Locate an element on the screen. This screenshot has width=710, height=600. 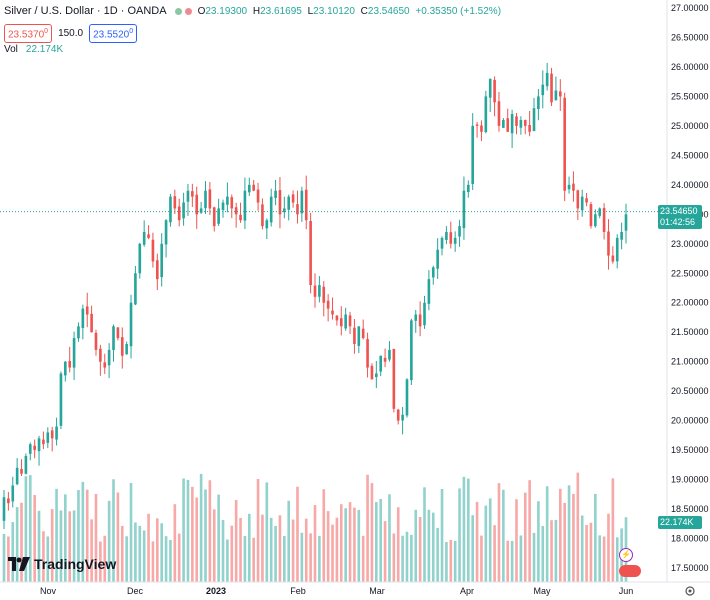
buy-button: 23.55200 is located at coordinates (113, 34).